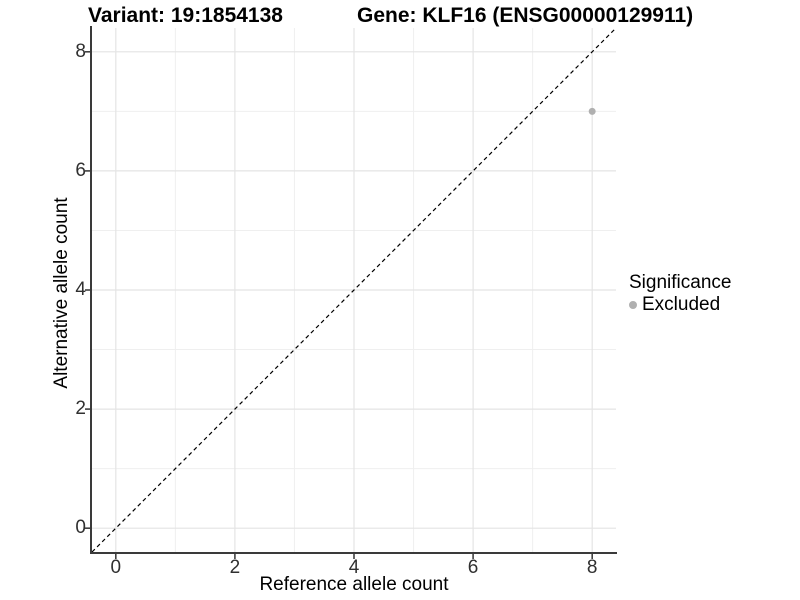 The image size is (800, 600). Describe the element at coordinates (680, 282) in the screenshot. I see `legend-title: Significance` at that location.